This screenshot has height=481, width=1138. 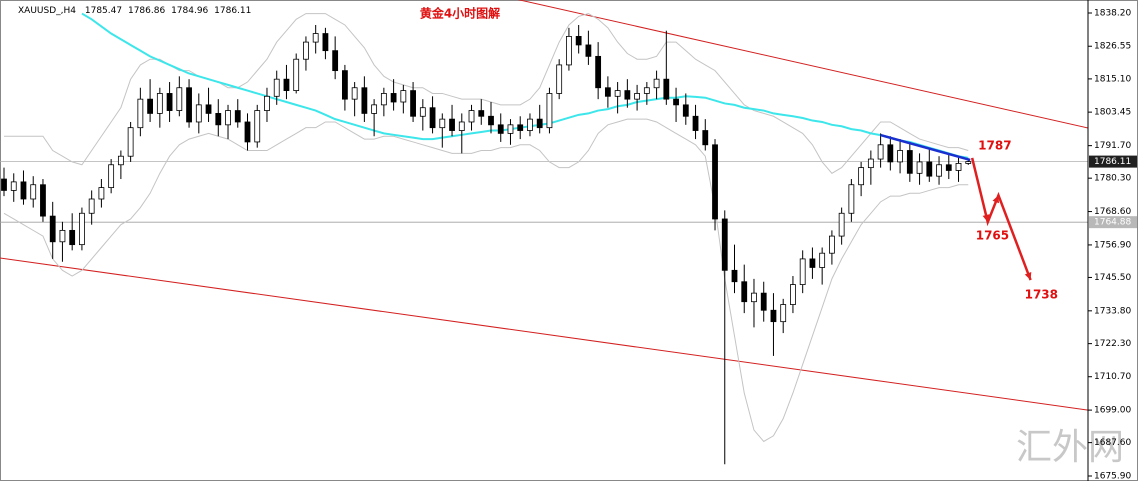 What do you see at coordinates (103, 11) in the screenshot?
I see `open: 1785.47` at bounding box center [103, 11].